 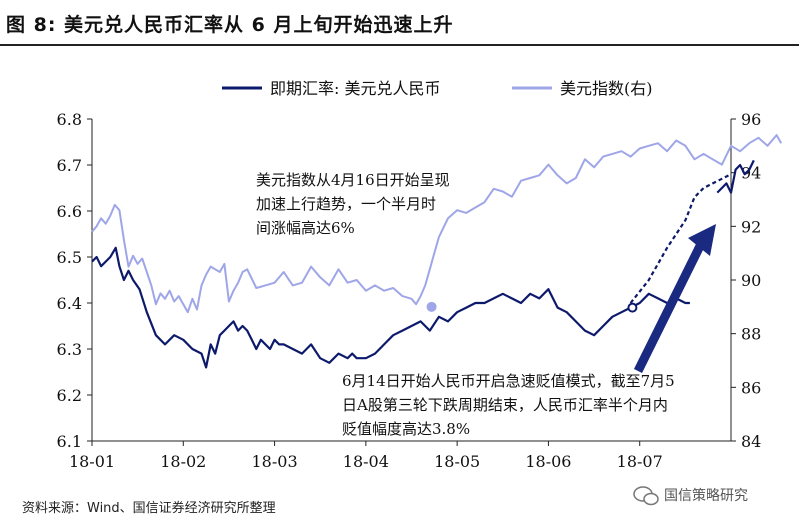 I want to click on y-right-tick-label: 88, so click(x=751, y=334).